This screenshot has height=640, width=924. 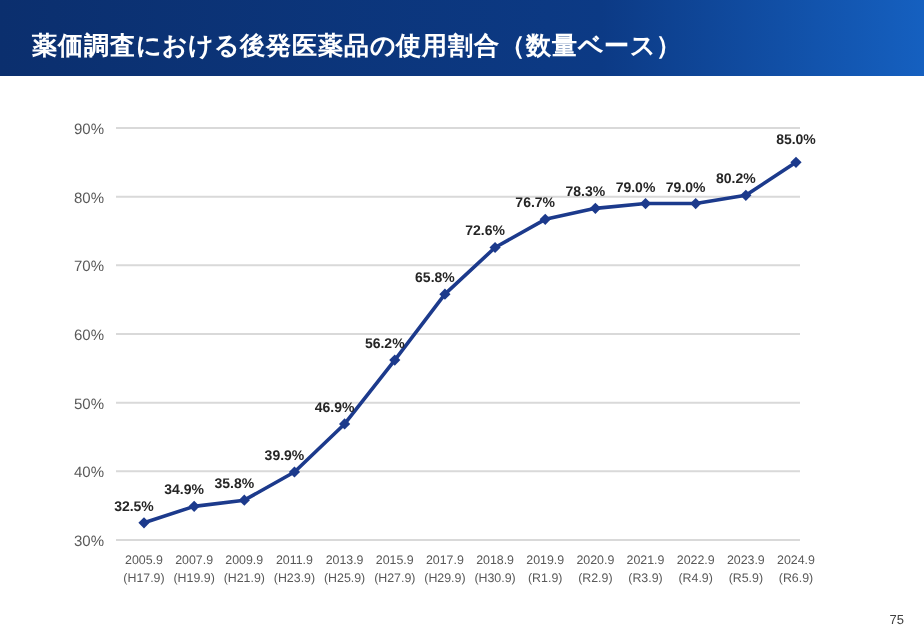 I want to click on chart-title: 薬価調査における後発医薬品の使用割合（数量ベース）, so click(x=356, y=45).